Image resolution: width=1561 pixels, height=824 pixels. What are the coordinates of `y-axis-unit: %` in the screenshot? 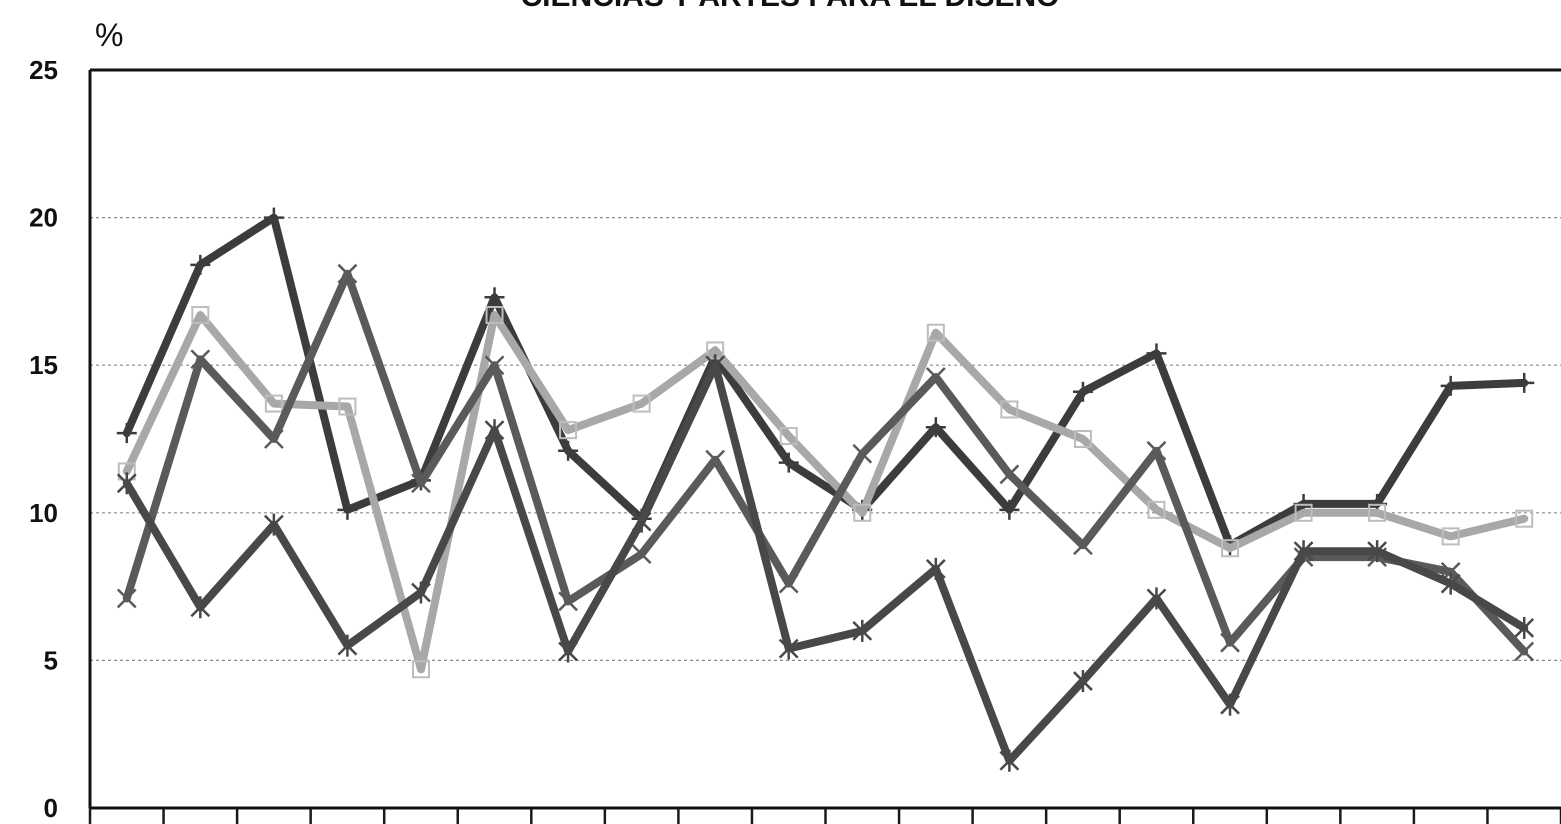 It's located at (109, 35).